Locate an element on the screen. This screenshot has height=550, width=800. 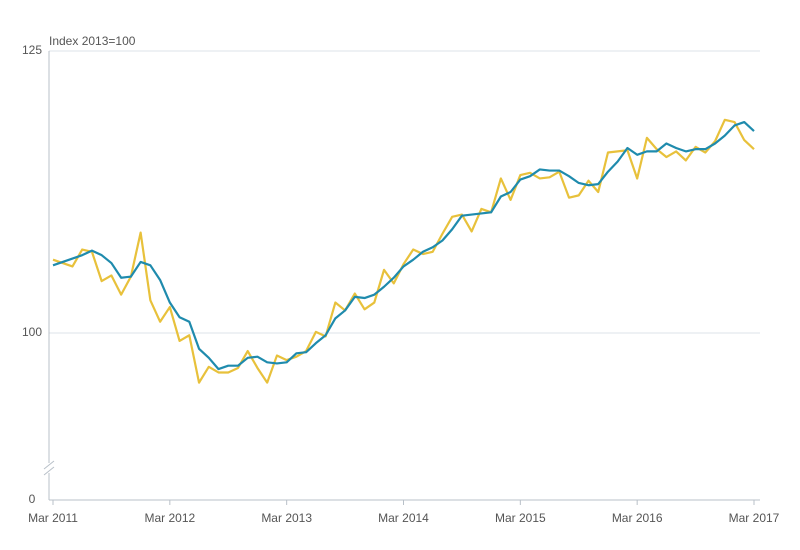
x-tick-label: Mar 2011 is located at coordinates (53, 518).